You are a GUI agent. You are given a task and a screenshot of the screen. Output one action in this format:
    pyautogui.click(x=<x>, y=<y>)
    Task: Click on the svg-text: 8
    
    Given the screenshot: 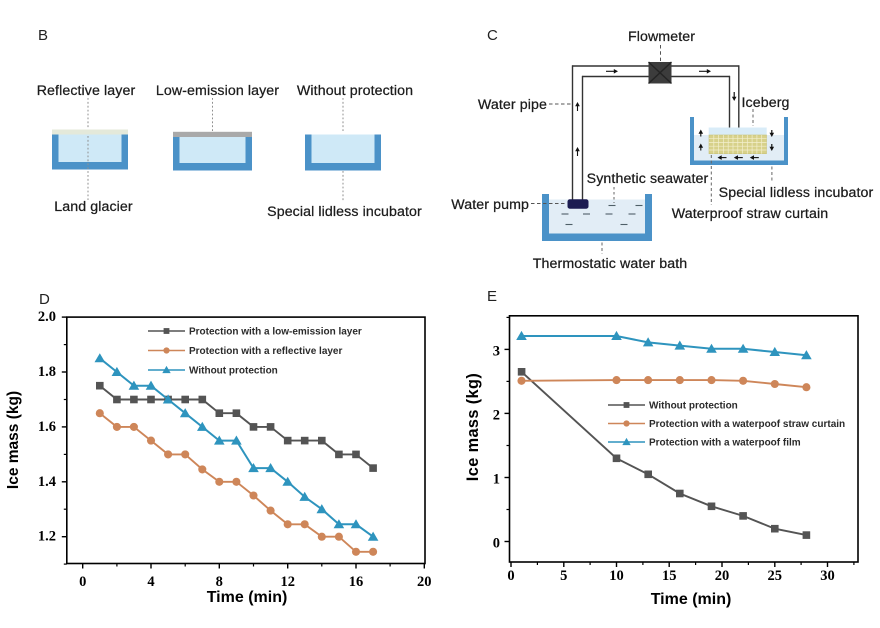 What is the action you would take?
    pyautogui.click(x=219, y=582)
    